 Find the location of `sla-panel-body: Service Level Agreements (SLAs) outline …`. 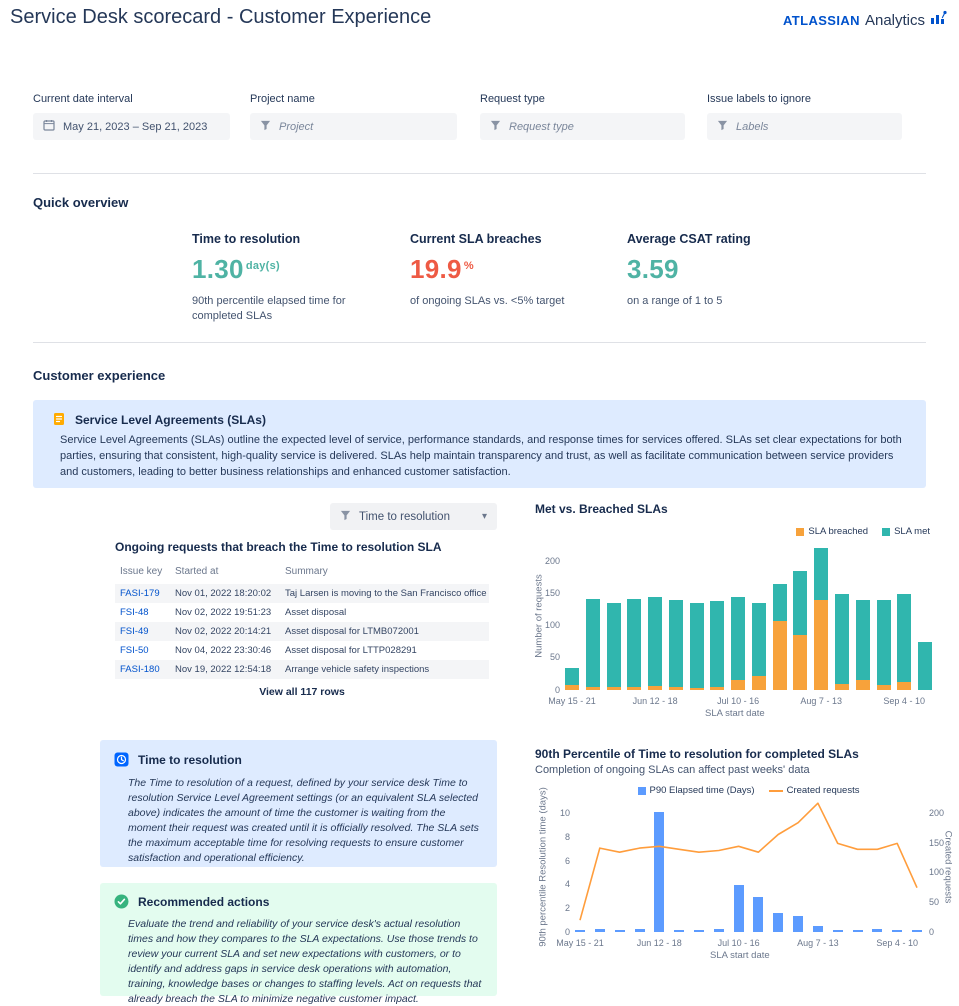

sla-panel-body: Service Level Agreements (SLAs) outline … is located at coordinates (481, 456).